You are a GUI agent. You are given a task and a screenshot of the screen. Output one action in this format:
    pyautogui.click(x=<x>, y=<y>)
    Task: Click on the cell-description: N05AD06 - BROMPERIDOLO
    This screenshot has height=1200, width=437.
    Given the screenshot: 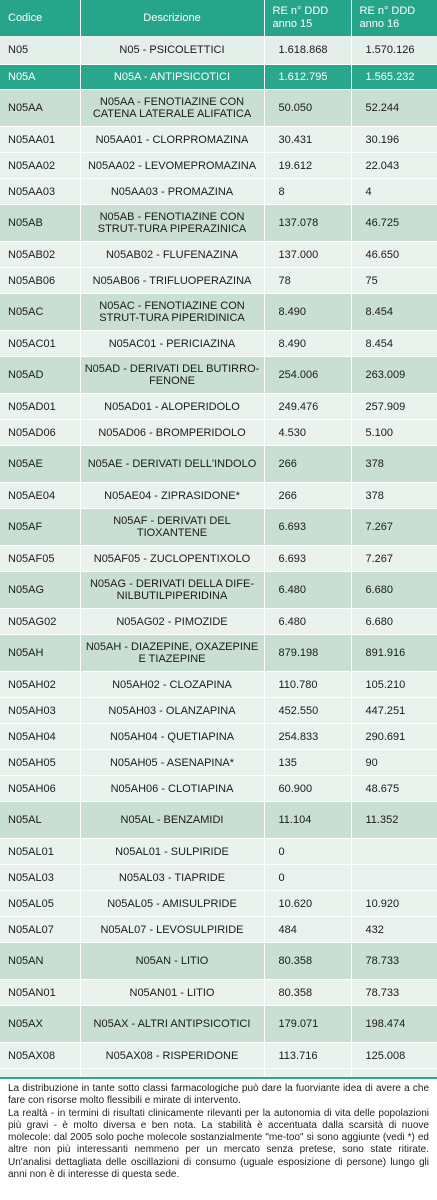 What is the action you would take?
    pyautogui.click(x=172, y=432)
    